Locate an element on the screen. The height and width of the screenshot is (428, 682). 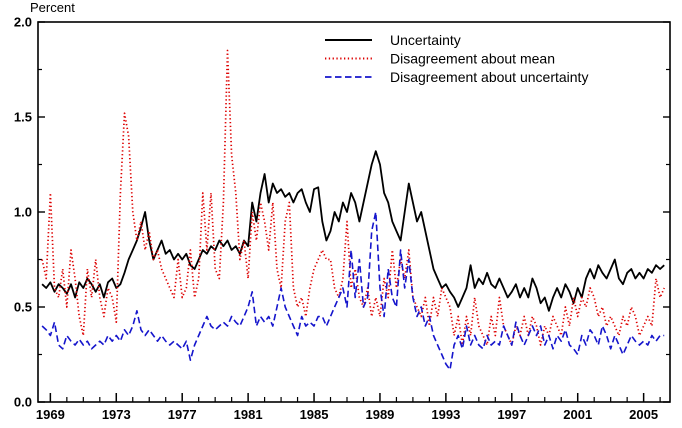
x-tick-label: 1981 is located at coordinates (248, 414).